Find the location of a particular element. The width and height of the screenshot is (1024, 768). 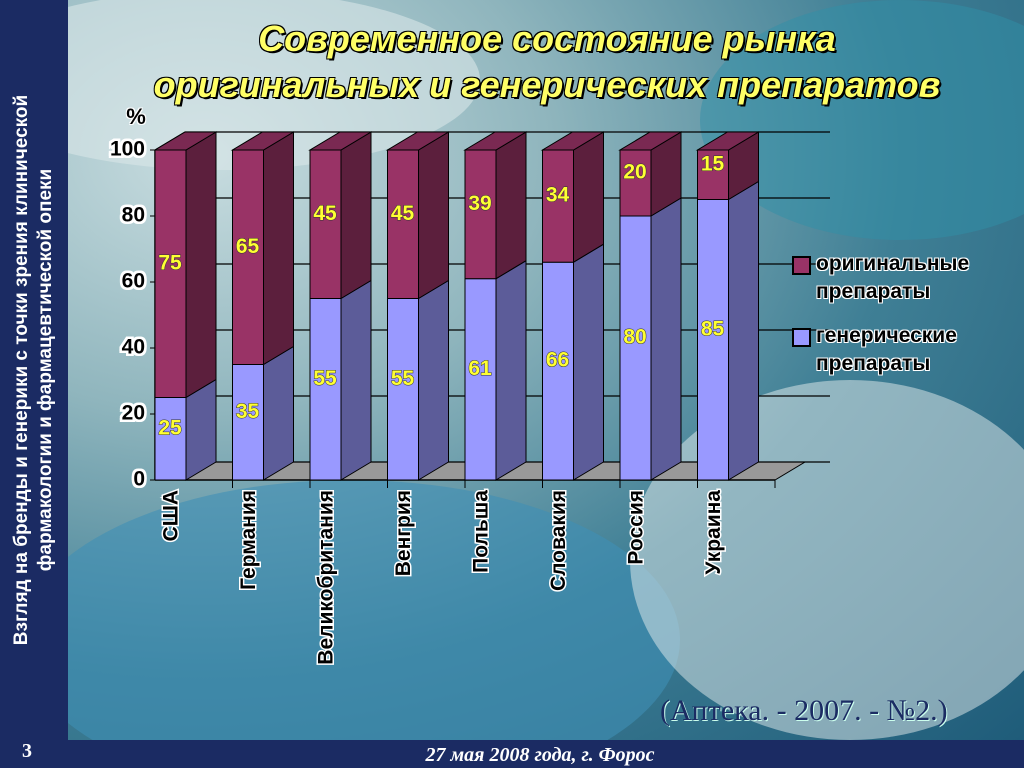

legend-label: оригинальные препараты is located at coordinates (893, 277).